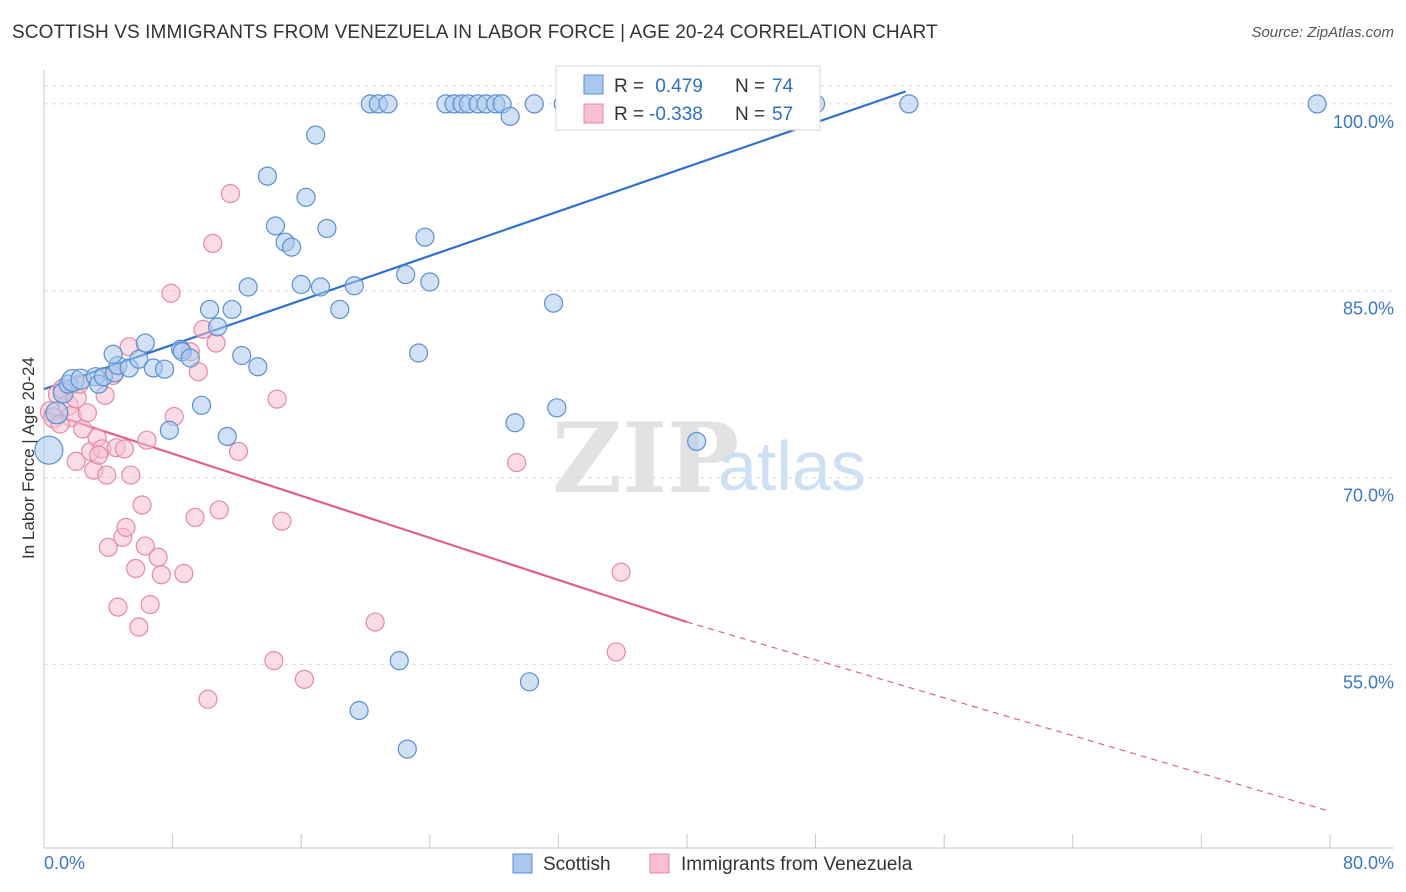 This screenshot has width=1406, height=892. What do you see at coordinates (577, 864) in the screenshot?
I see `legend-bottom-label-scottish: Scottish` at bounding box center [577, 864].